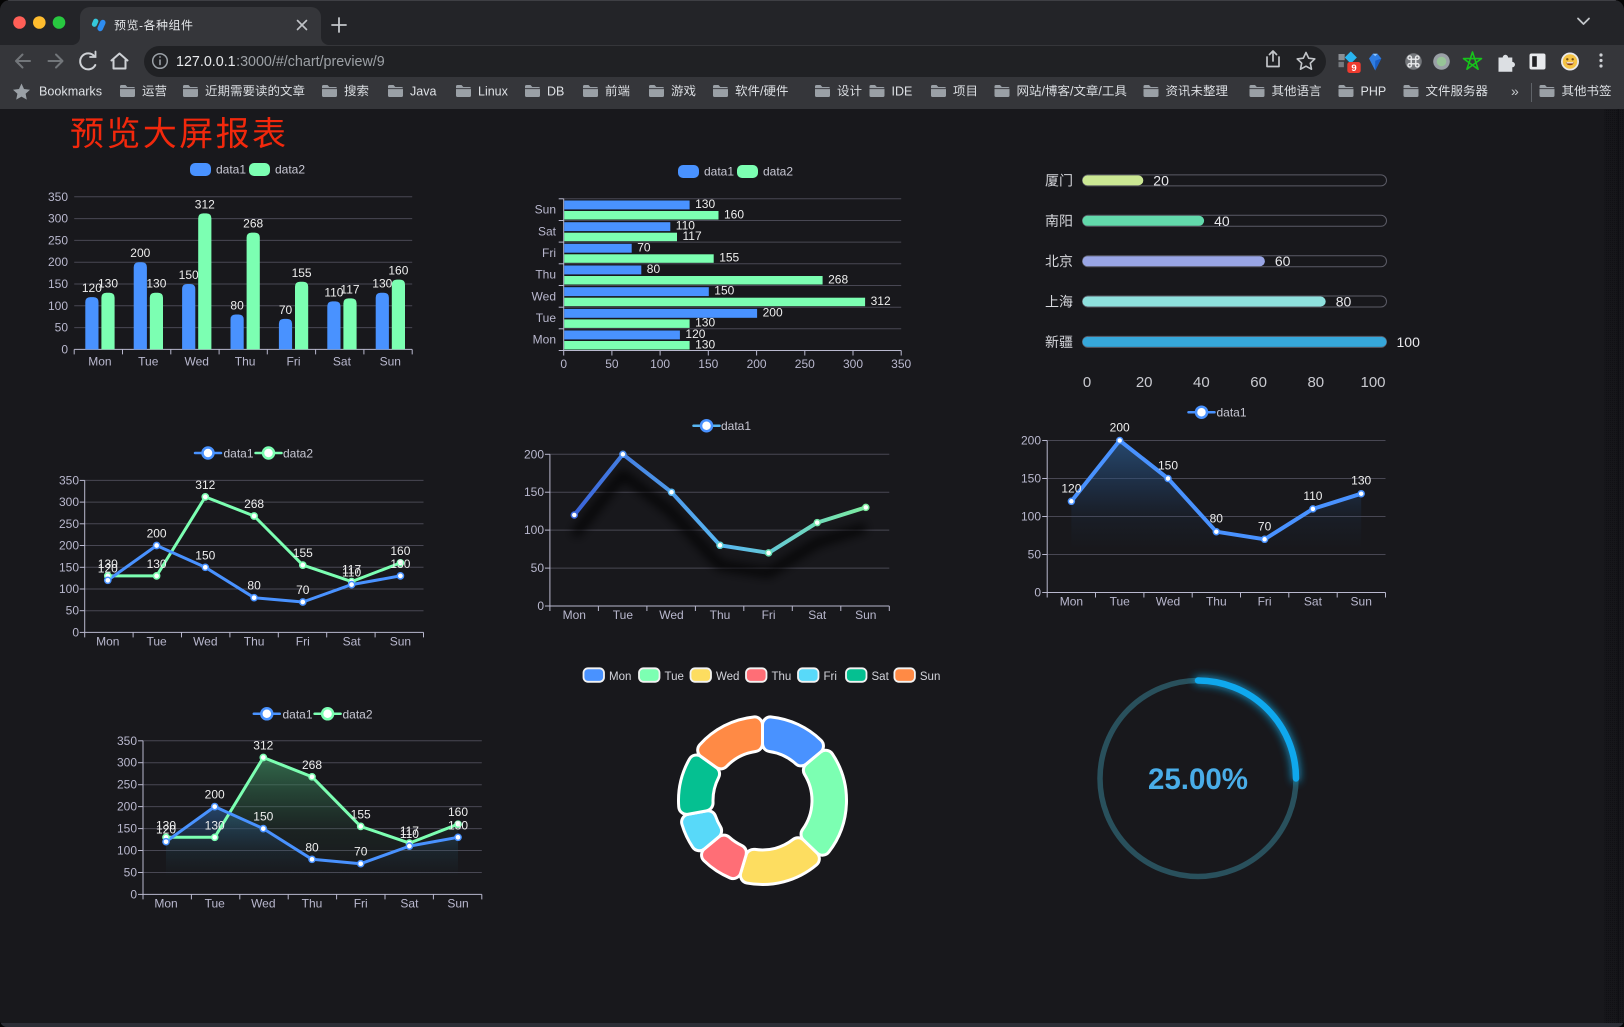 This screenshot has height=1027, width=1624. I want to click on svg-text: DB, so click(555, 91).